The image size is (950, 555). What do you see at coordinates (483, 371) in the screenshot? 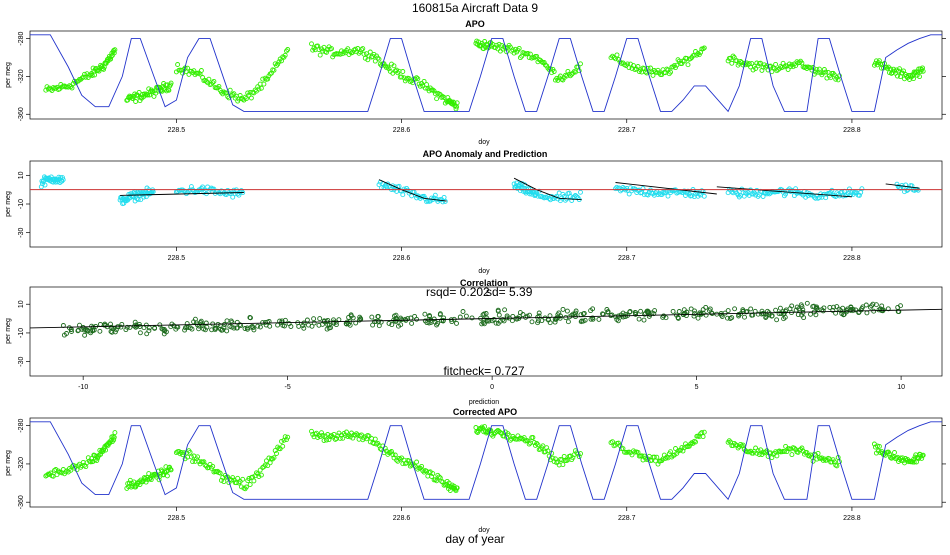
I see `fitcheck-annotation: fitcheck= 0.727` at bounding box center [483, 371].